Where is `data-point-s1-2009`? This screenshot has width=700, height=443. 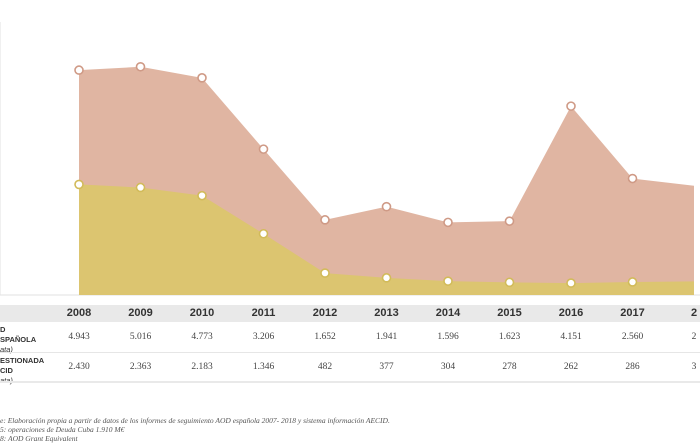 data-point-s1-2009 is located at coordinates (140, 187).